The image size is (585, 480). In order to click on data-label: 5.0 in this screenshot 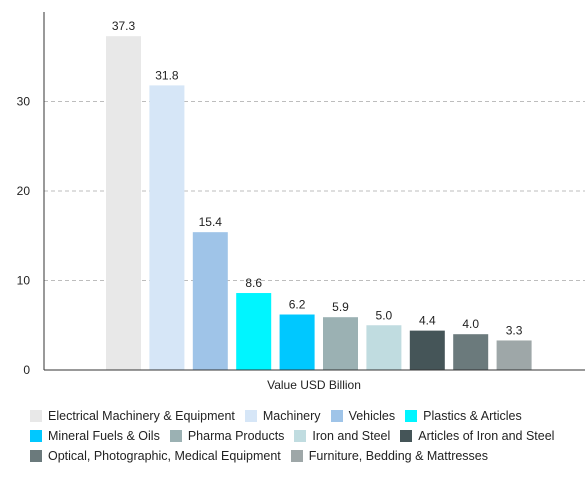, I will do `click(384, 315)`.